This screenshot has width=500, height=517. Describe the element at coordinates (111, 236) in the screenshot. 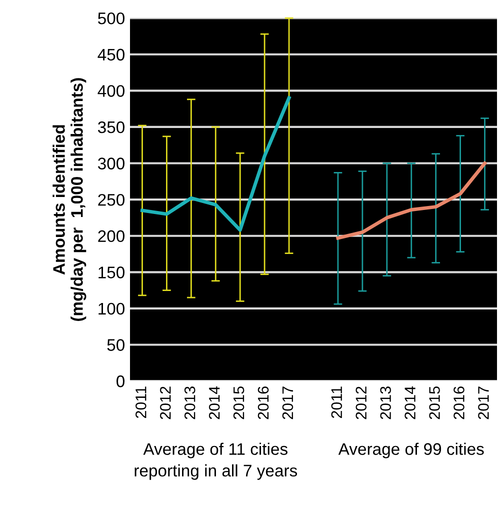

I see `y-tick-label: 200` at that location.